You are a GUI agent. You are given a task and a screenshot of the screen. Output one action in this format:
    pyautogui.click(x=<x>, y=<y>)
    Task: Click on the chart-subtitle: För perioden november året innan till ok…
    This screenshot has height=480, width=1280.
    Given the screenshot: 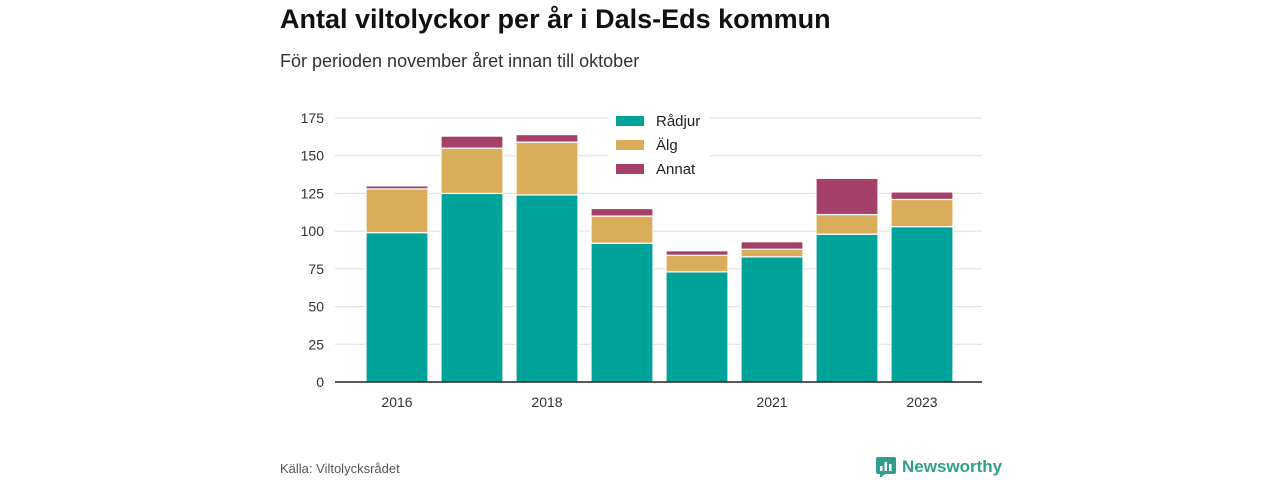 What is the action you would take?
    pyautogui.click(x=460, y=61)
    